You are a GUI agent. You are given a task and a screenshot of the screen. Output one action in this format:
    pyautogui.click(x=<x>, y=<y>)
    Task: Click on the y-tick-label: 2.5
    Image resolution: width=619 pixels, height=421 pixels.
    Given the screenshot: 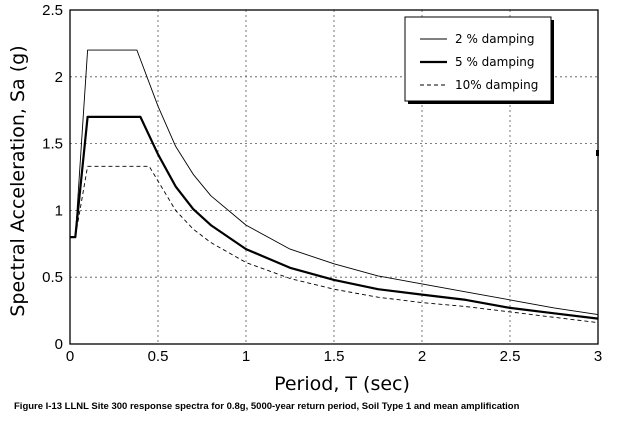 What is the action you would take?
    pyautogui.click(x=52, y=10)
    